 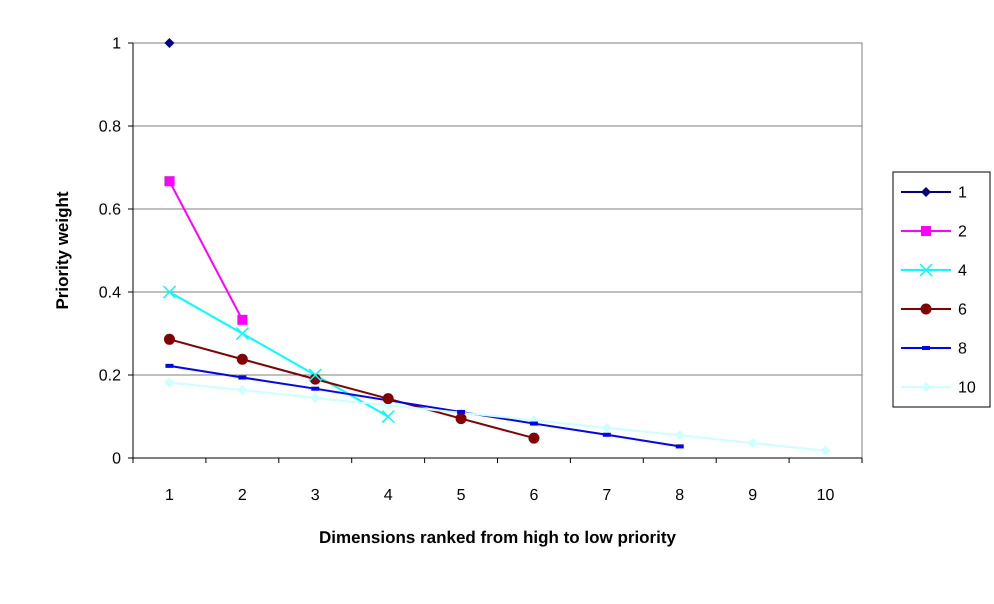 What do you see at coordinates (315, 495) in the screenshot?
I see `x-tick-label: 3` at bounding box center [315, 495].